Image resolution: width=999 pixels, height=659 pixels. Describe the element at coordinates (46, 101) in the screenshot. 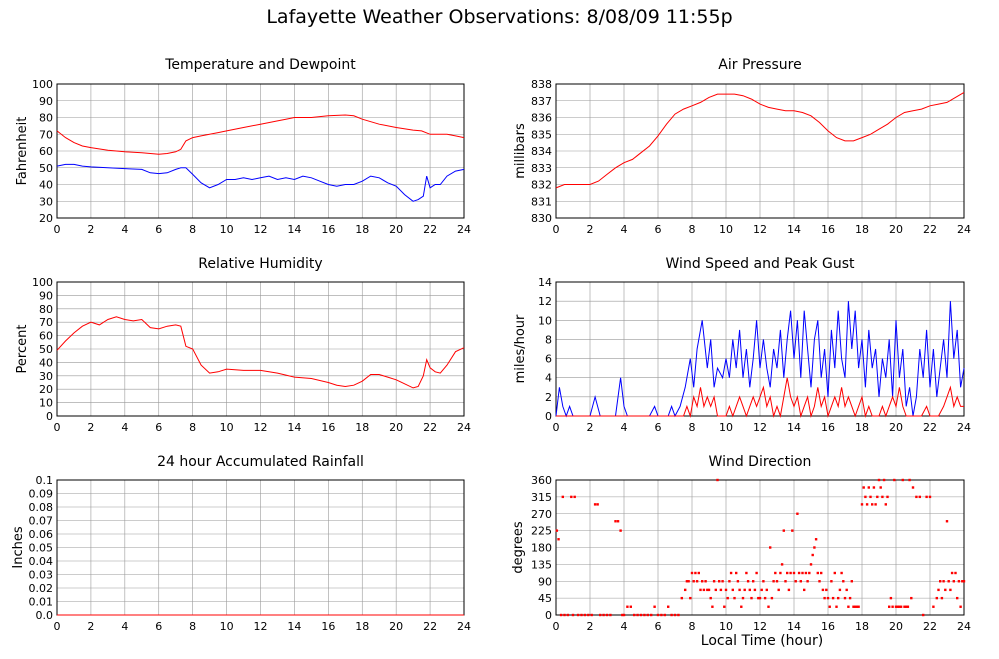

I see `y-tick-label: 90` at that location.